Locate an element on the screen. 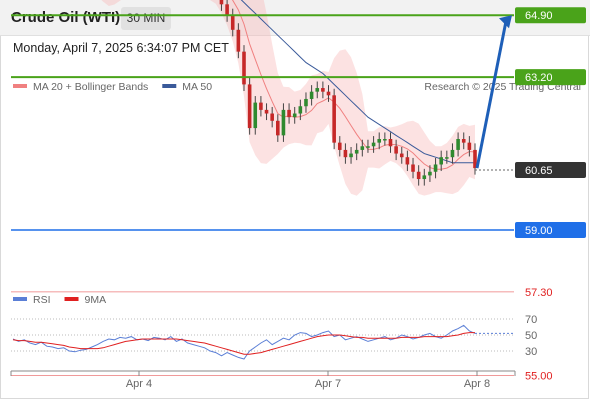 The image size is (590, 400). rsi-tick-1: 50 is located at coordinates (531, 336).